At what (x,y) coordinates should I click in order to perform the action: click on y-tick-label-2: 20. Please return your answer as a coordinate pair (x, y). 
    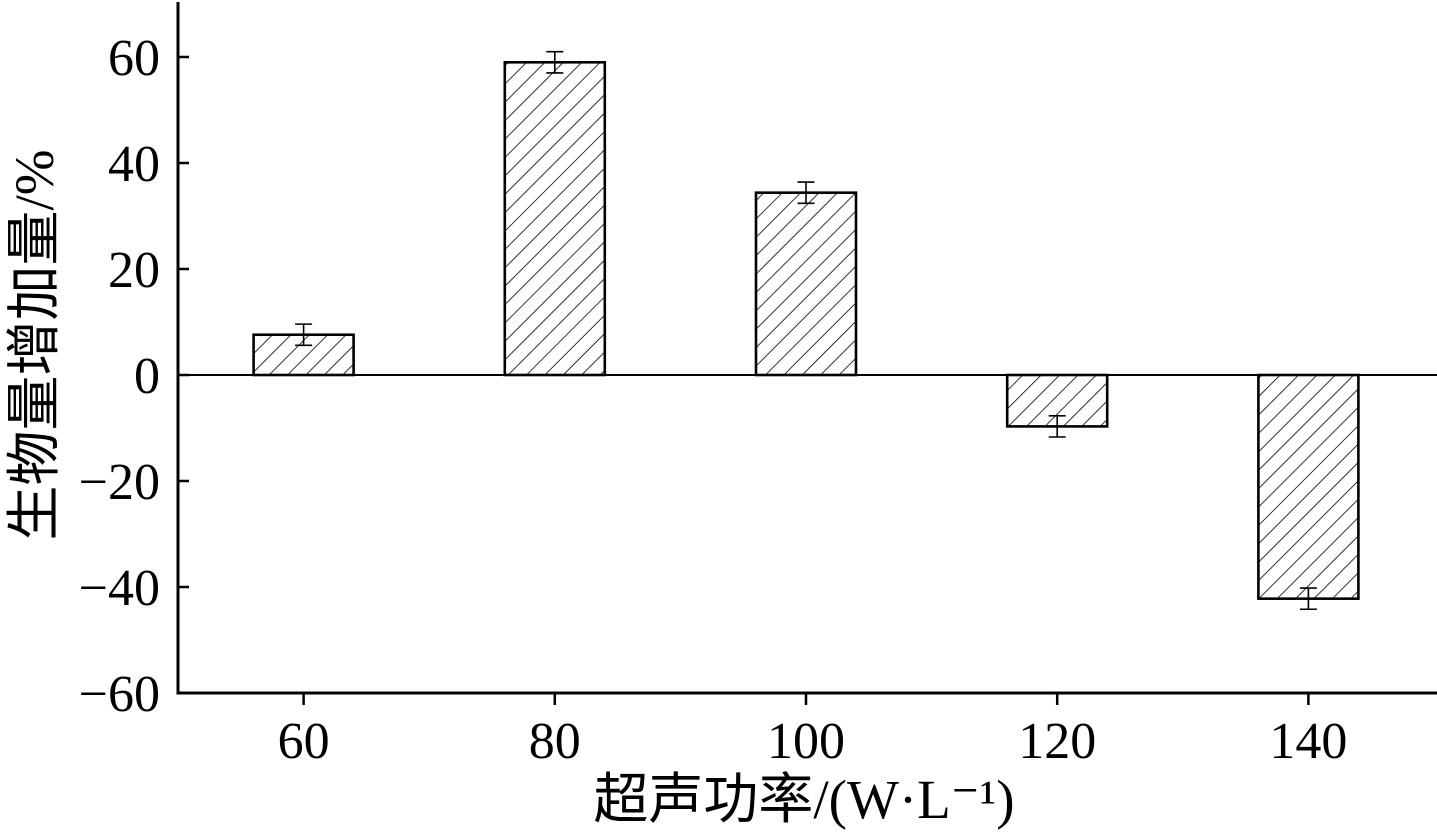
    Looking at the image, I should click on (134, 270).